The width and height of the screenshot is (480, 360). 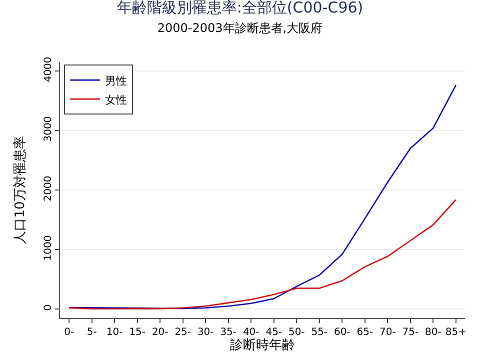 I want to click on x-tick-label: 5-, so click(x=92, y=332).